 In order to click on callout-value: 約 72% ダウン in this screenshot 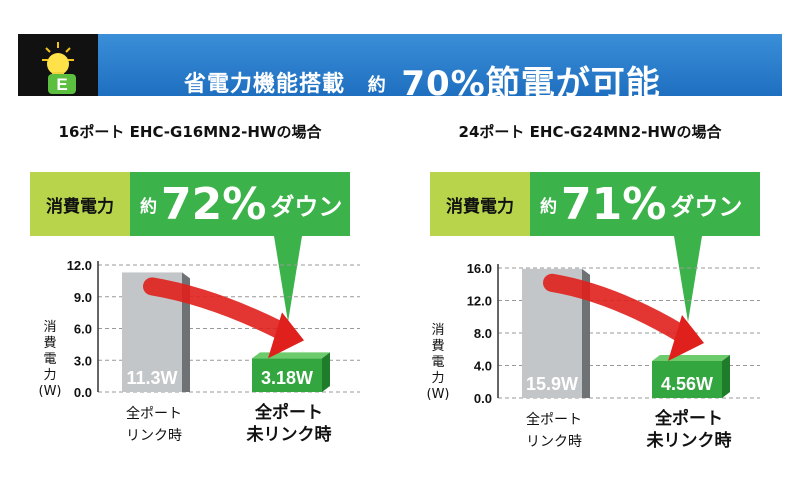, I will do `click(240, 204)`.